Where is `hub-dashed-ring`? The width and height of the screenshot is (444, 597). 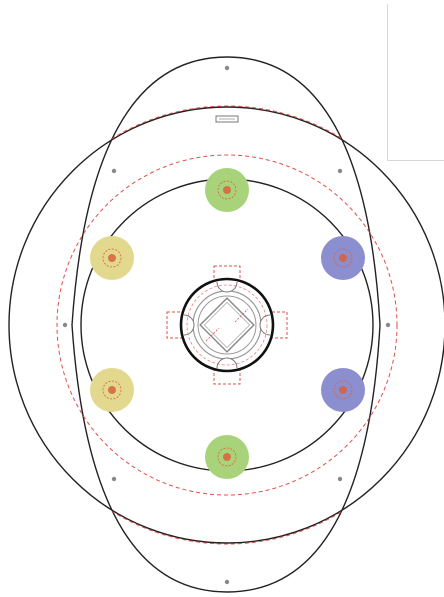
hub-dashed-ring is located at coordinates (227, 325).